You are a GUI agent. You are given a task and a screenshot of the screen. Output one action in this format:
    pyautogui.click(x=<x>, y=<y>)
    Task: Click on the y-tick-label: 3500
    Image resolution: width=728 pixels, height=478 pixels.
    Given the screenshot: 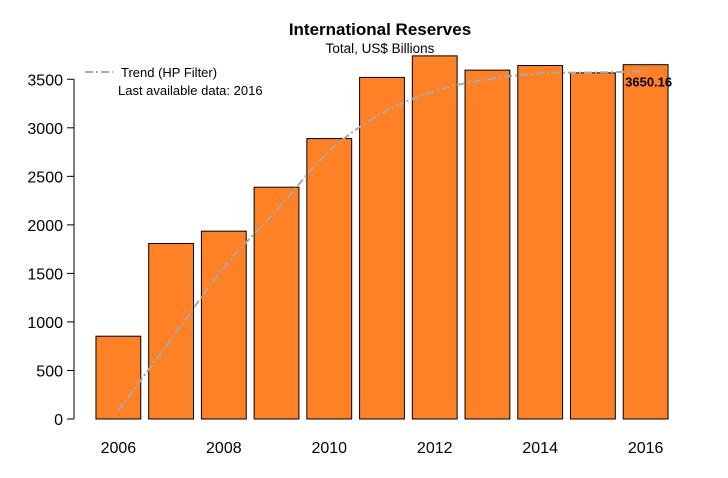 What is the action you would take?
    pyautogui.click(x=45, y=80)
    